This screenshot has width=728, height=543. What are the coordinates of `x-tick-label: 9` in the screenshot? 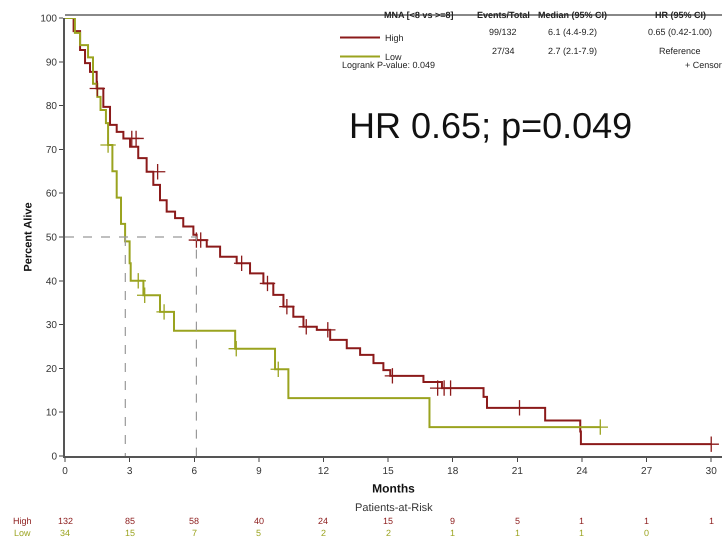 It's located at (259, 471).